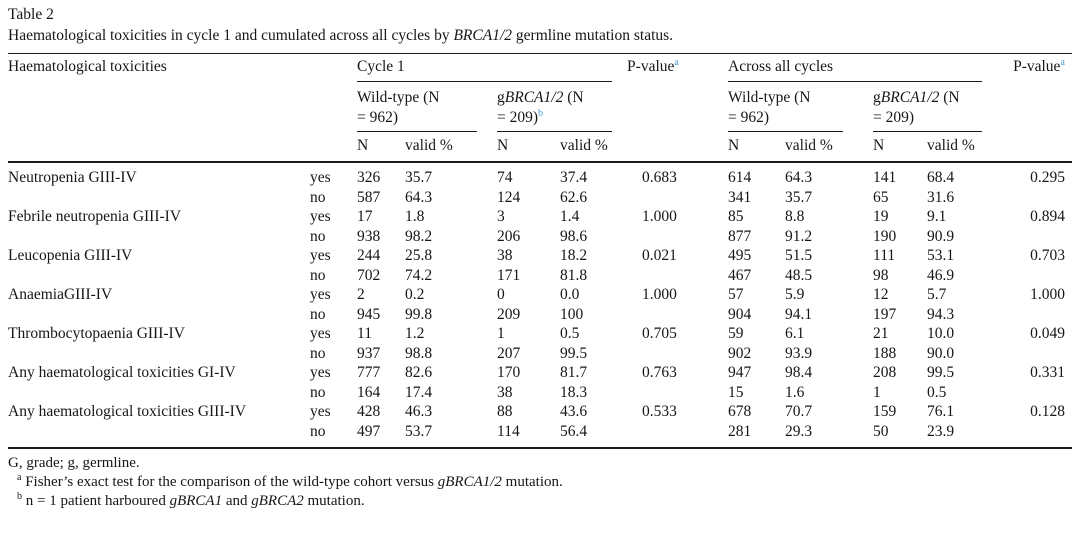 This screenshot has height=533, width=1080. I want to click on value-cell: 31.6, so click(941, 197).